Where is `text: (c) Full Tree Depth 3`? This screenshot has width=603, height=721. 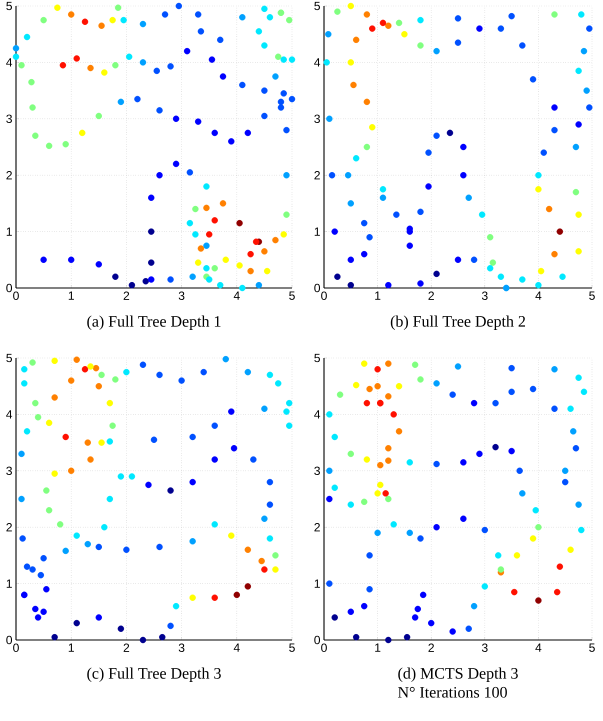
text: (c) Full Tree Depth 3 is located at coordinates (154, 675).